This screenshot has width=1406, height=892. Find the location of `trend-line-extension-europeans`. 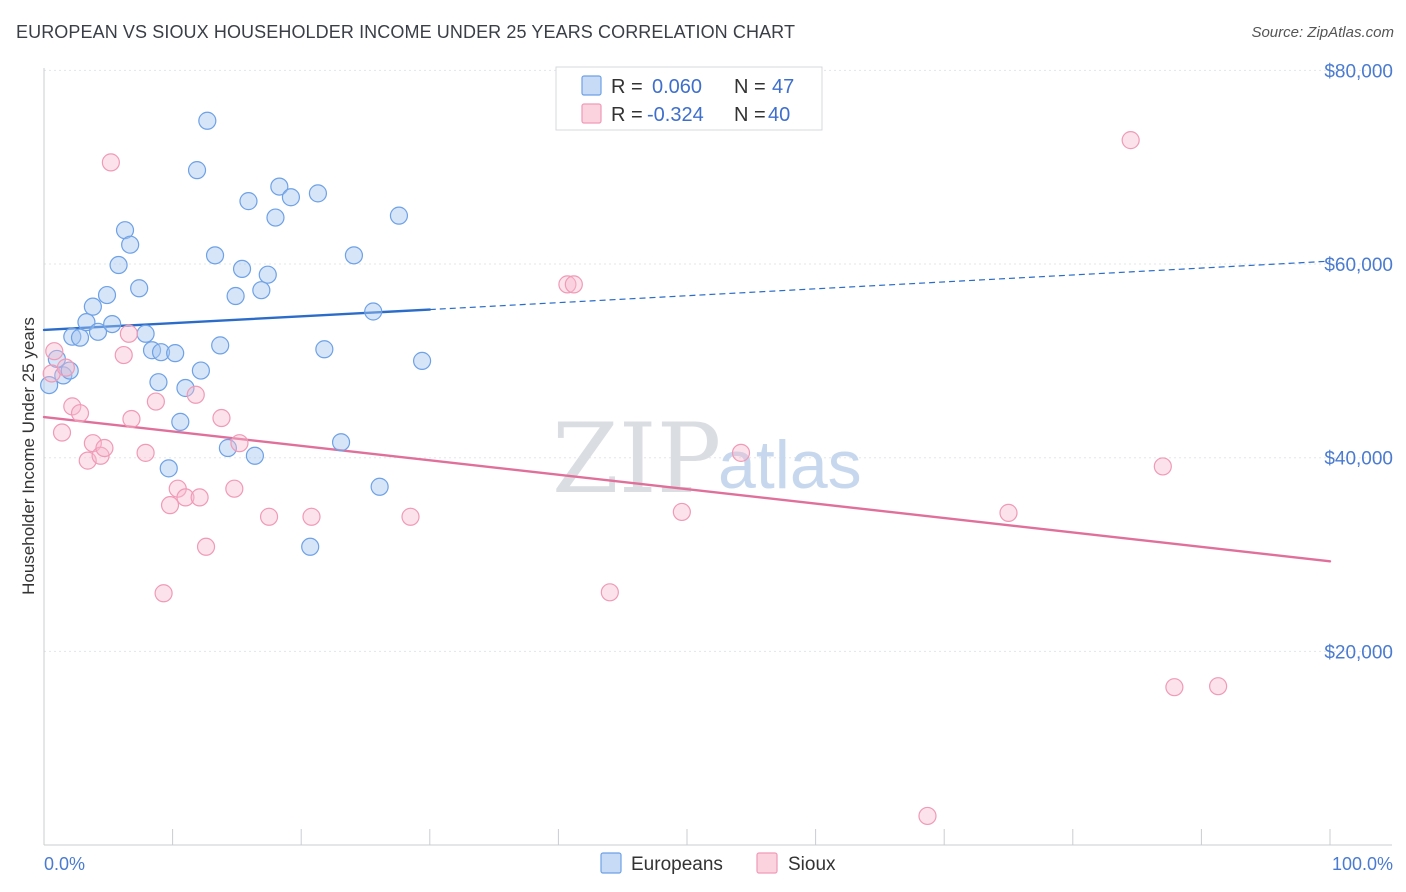

trend-line-extension-europeans is located at coordinates (880, 285).